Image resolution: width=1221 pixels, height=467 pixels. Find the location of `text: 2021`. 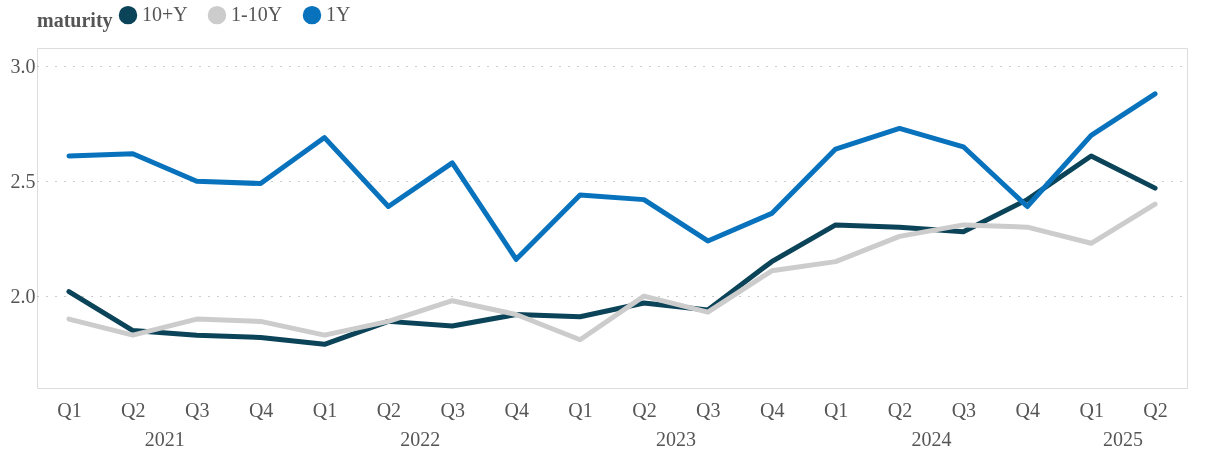

text: 2021 is located at coordinates (164, 439).